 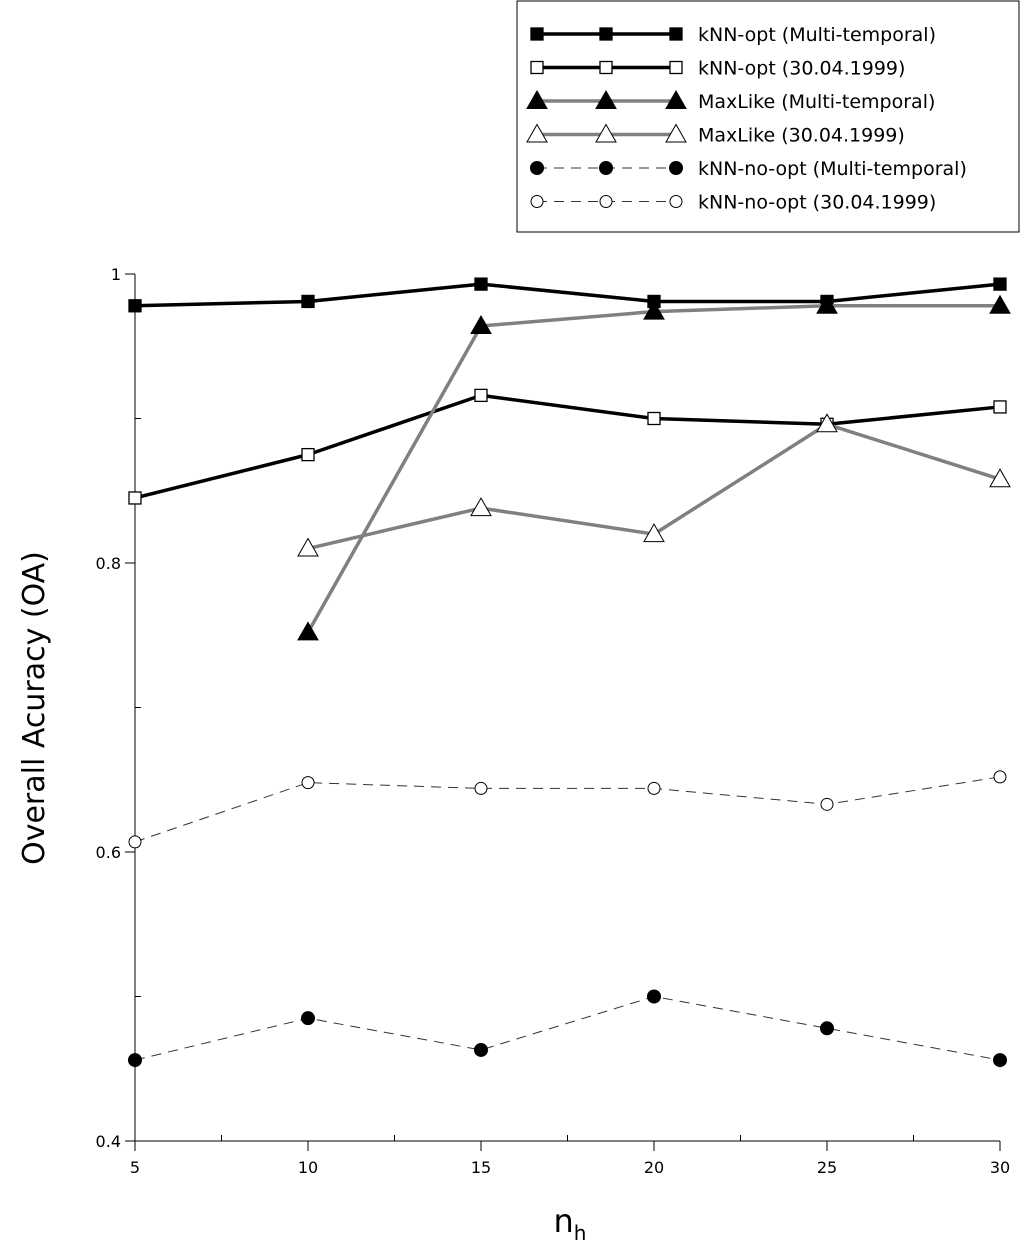 I want to click on legend-entry: kNN-opt (Multi-temporal), so click(x=733, y=35).